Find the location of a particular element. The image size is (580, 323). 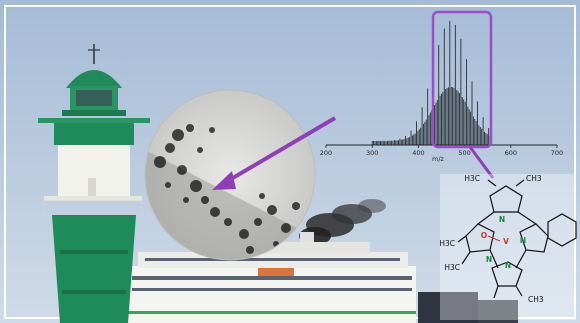

porphyrin-structure: H3C CH3 H3C H3C CH3 N N N N V O is located at coordinates (508, 247).